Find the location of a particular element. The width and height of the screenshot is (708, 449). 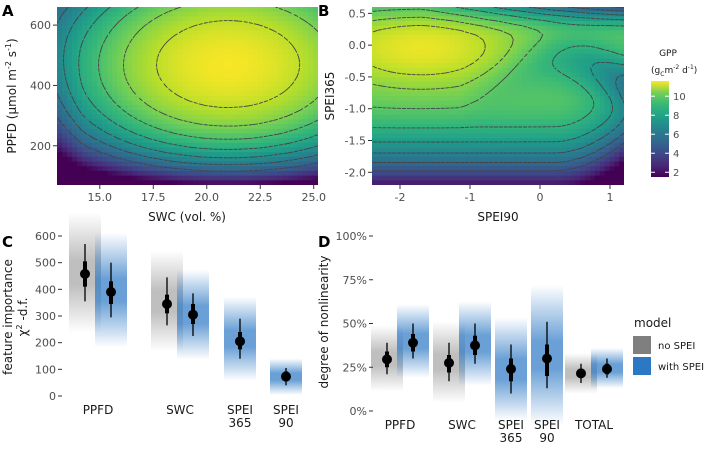

panel-c-ylabel: feature importance is located at coordinates (8, 317).